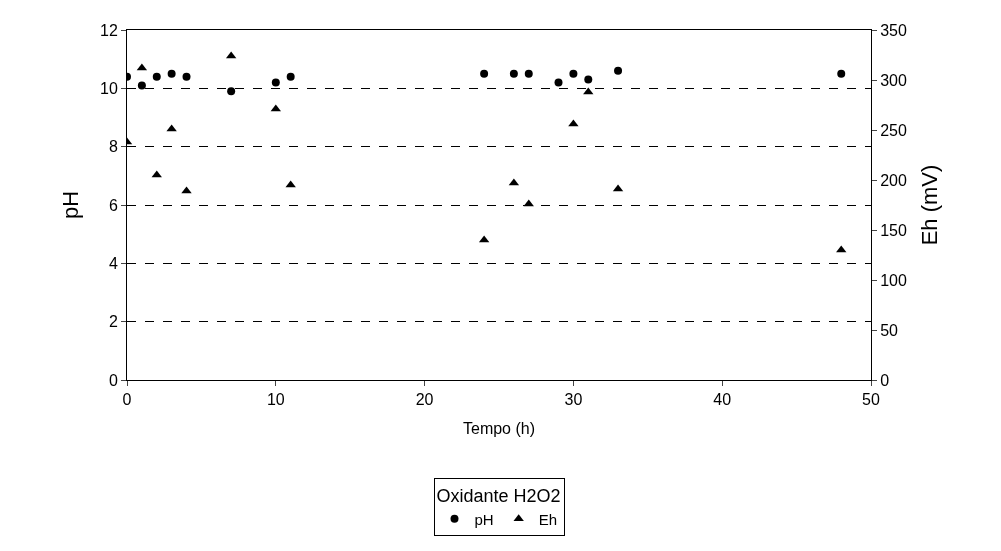 The height and width of the screenshot is (551, 1001). Describe the element at coordinates (70, 205) in the screenshot. I see `y-axis-title: pH` at that location.